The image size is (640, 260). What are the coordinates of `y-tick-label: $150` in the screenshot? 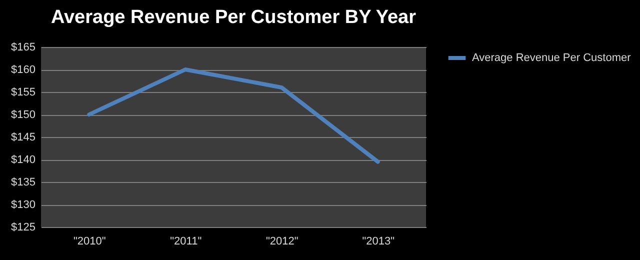 It's located at (23, 115).